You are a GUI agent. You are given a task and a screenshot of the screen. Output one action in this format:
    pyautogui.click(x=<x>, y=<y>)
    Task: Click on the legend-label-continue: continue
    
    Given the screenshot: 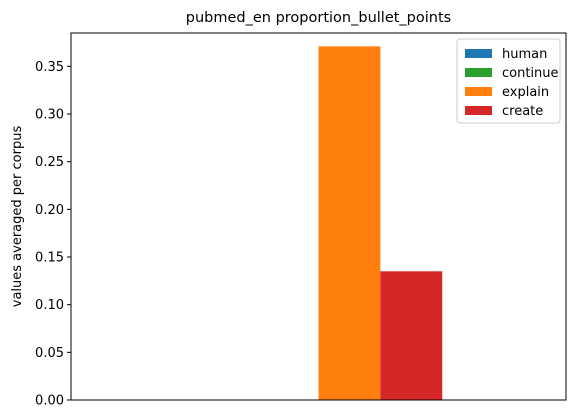 What is the action you would take?
    pyautogui.click(x=530, y=73)
    